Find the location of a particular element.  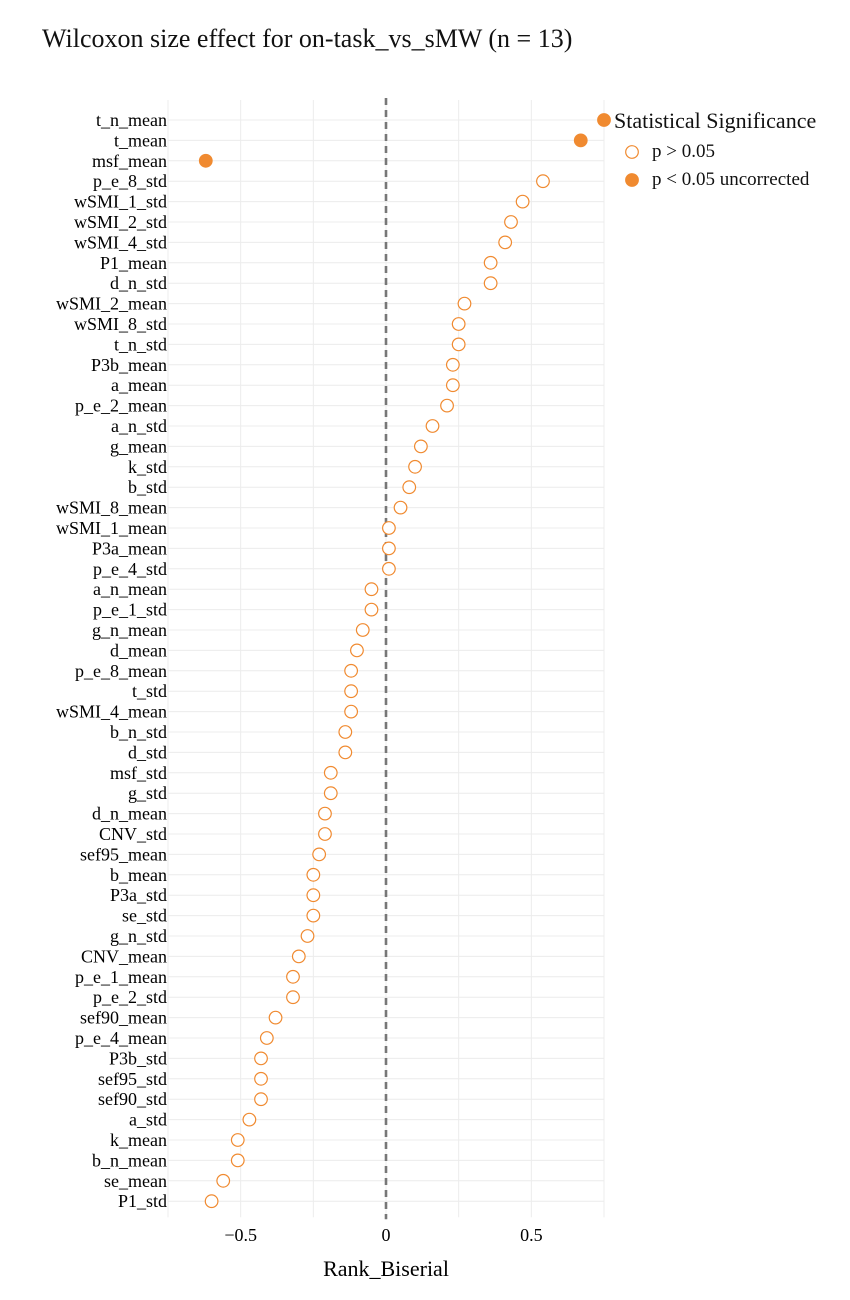

y-tick-label: wSMI_8_mean is located at coordinates (111, 508).